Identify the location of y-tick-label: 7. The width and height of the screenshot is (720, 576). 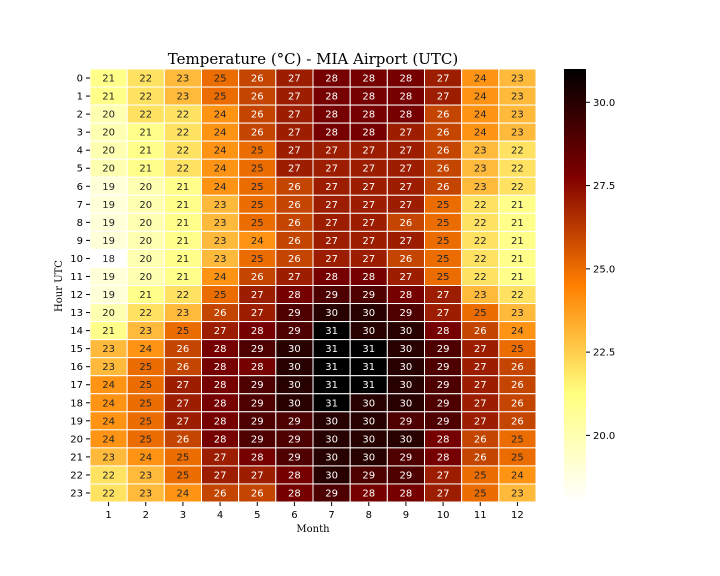
(80, 205).